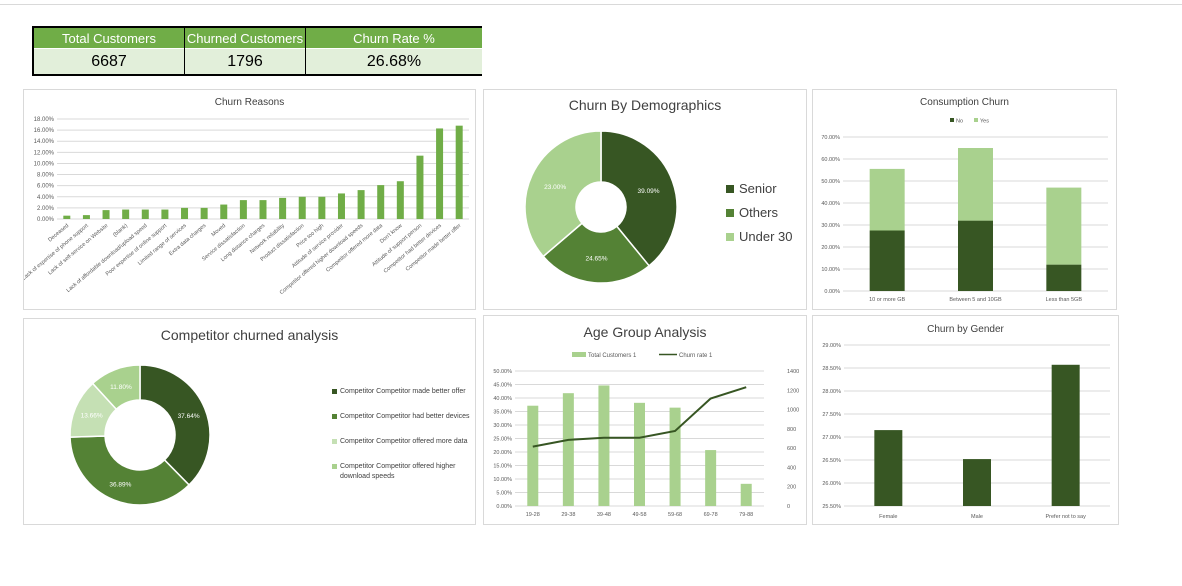 The height and width of the screenshot is (586, 1182). I want to click on y2-tick-label: 1400, so click(793, 372).